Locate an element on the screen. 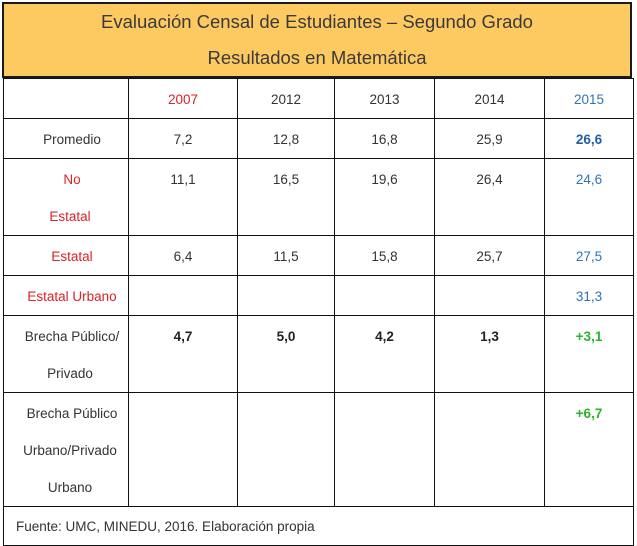  header-cell-2007: 2007 is located at coordinates (183, 98).